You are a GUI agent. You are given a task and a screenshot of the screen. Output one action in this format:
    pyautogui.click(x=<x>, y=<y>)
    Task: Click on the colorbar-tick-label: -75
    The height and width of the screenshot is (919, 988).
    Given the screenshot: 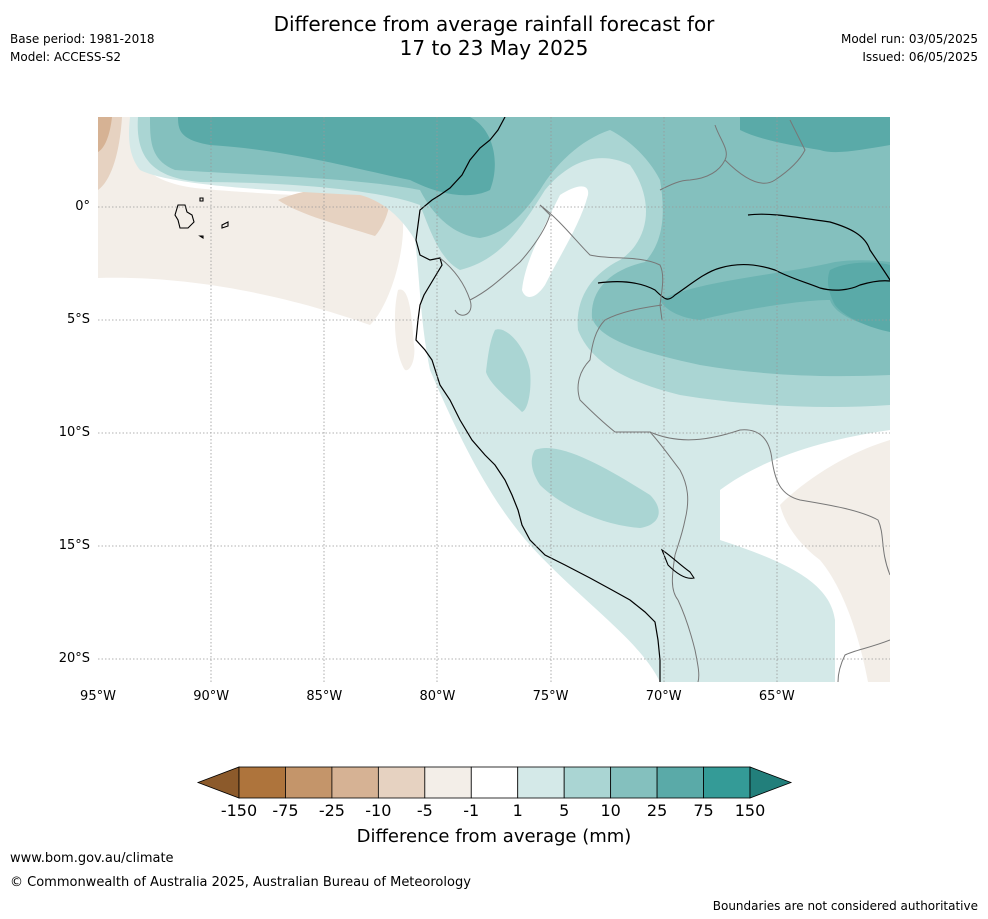 What is the action you would take?
    pyautogui.click(x=285, y=810)
    